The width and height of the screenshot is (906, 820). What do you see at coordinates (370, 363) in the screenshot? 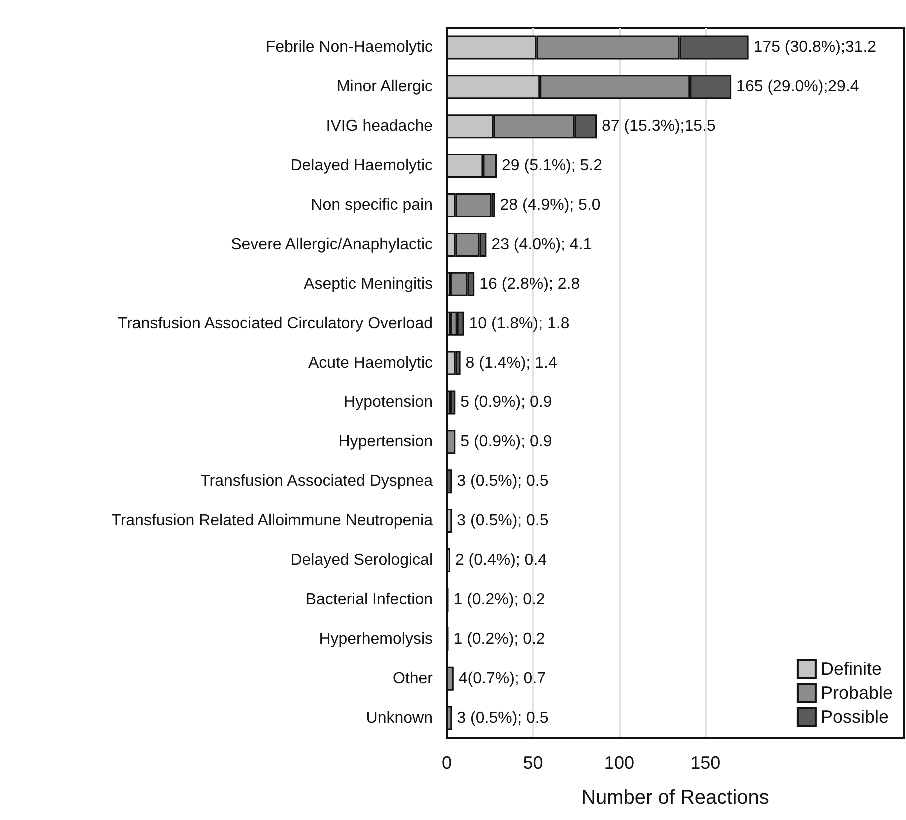
I see `y-tick-label: Acute Haemolytic` at bounding box center [370, 363].